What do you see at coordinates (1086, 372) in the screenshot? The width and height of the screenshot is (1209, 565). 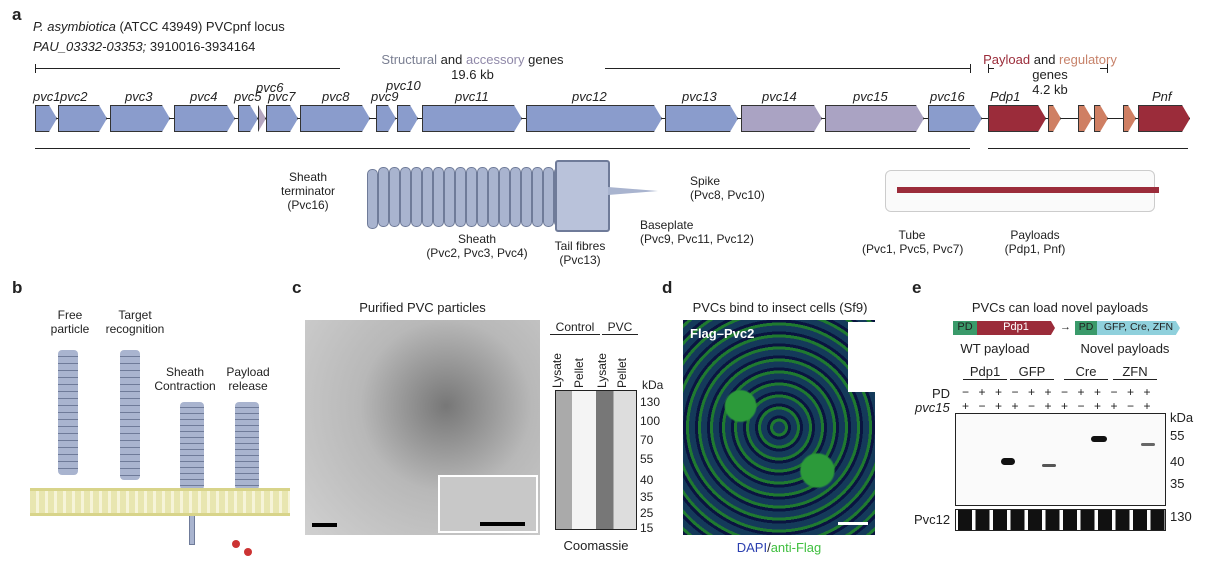 I see `group-label: Cre` at bounding box center [1086, 372].